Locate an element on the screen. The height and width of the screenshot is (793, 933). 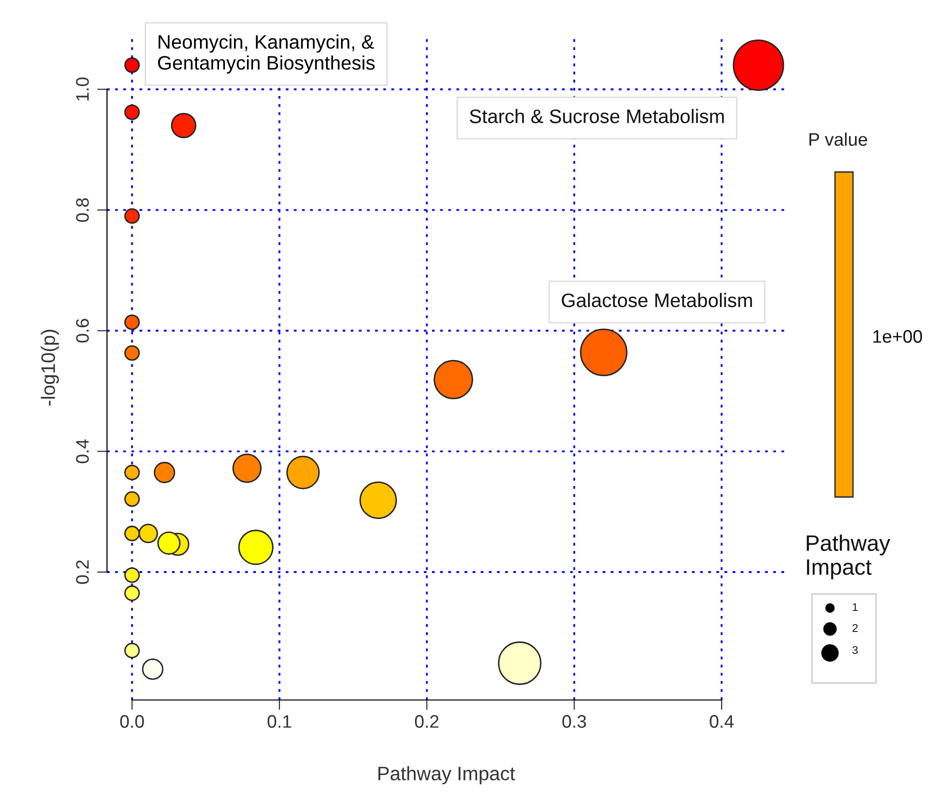
y-tick-label: 0.4 is located at coordinates (82, 451).